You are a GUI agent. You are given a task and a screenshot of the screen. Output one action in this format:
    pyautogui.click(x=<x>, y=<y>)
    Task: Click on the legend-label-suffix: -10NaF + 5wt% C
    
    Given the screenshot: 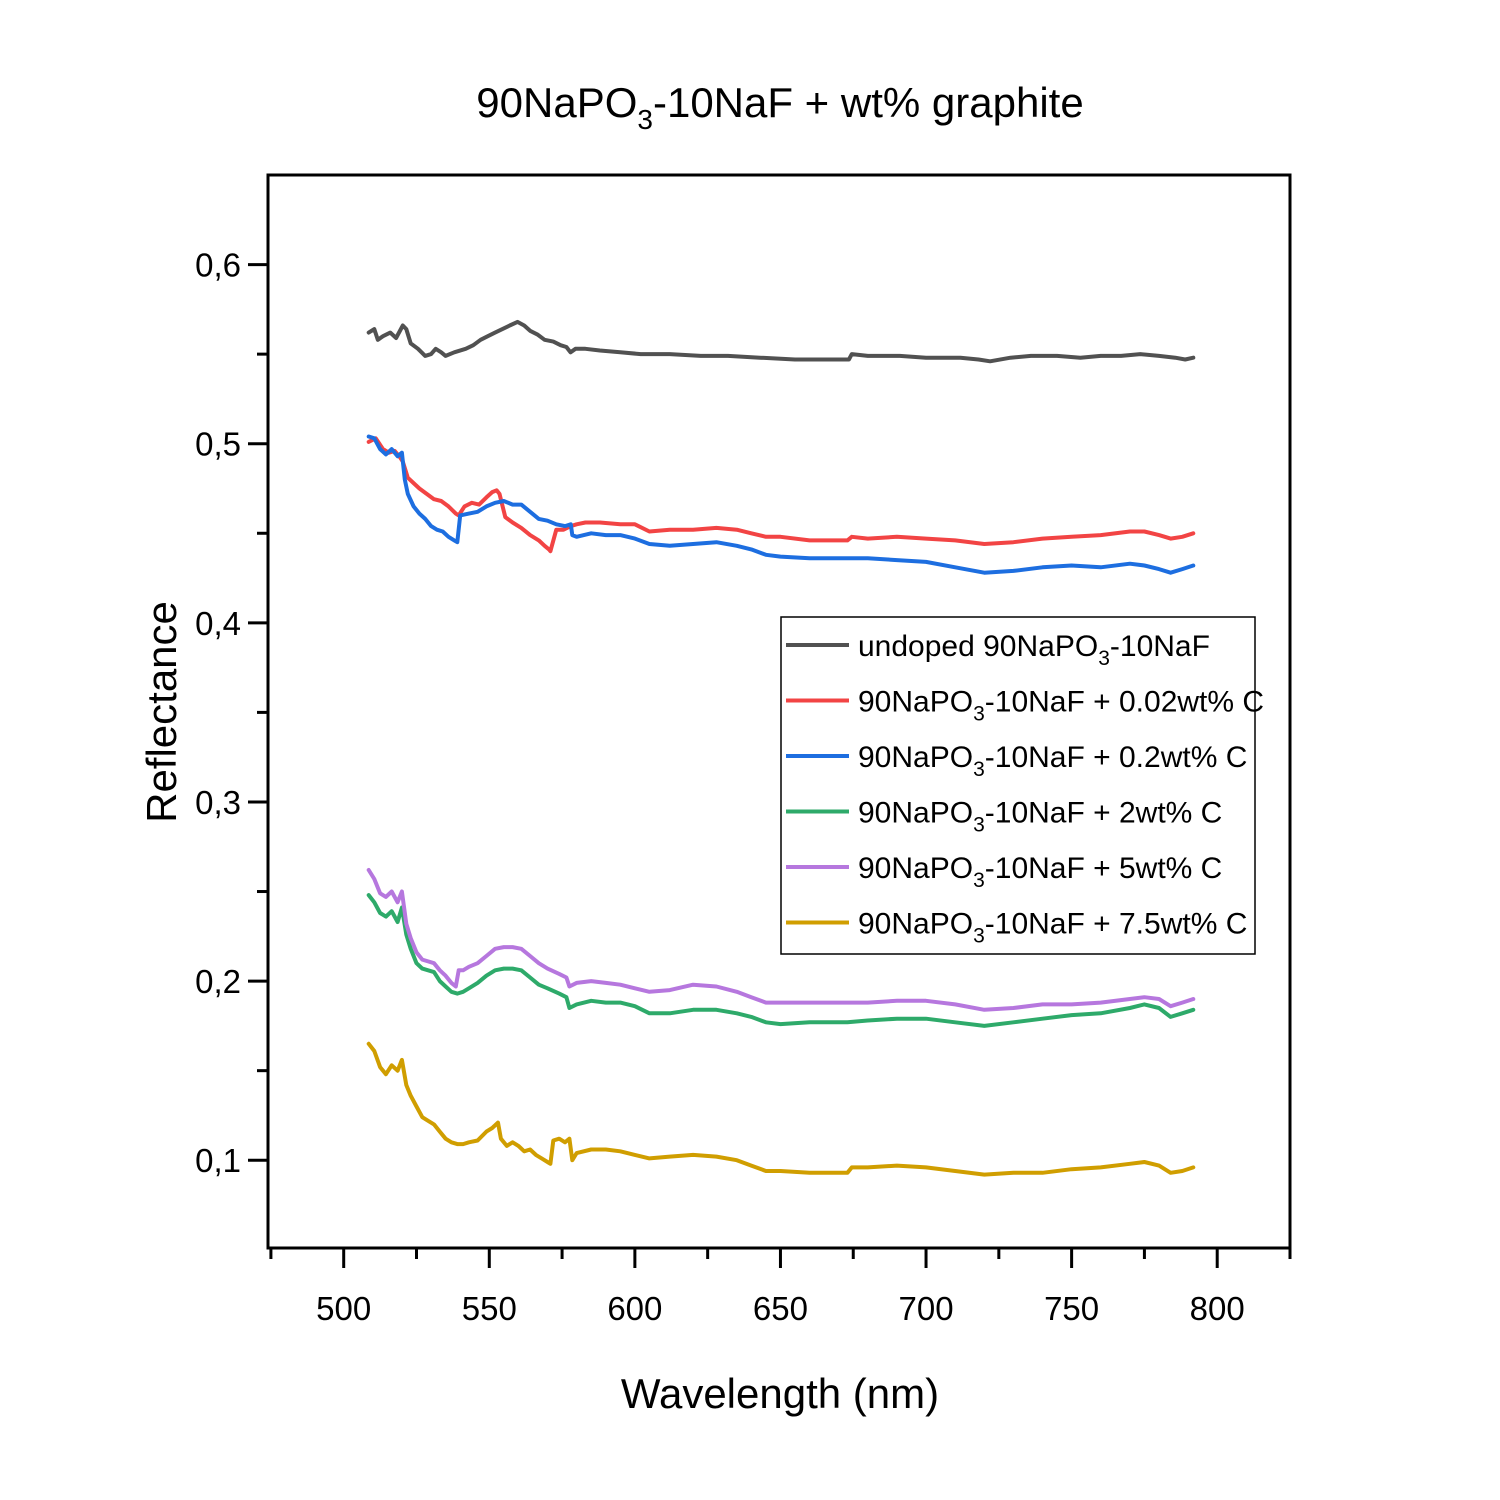 What is the action you would take?
    pyautogui.click(x=1104, y=868)
    